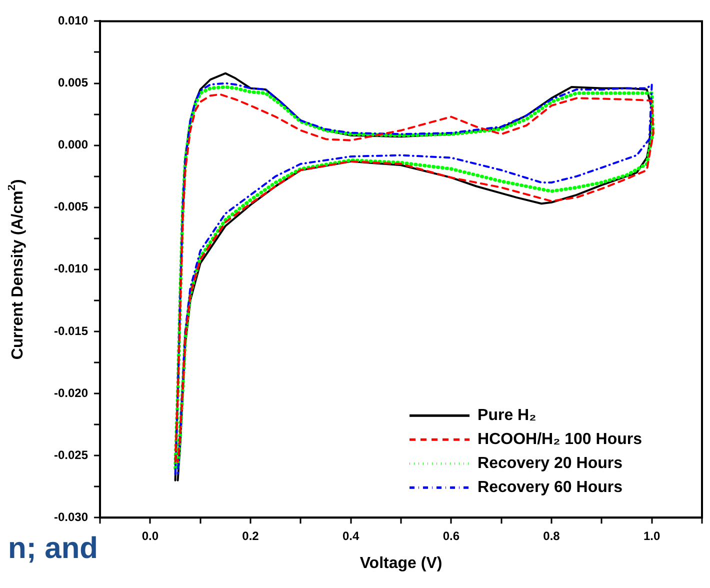  I want to click on y-tick-label: -0.015, so click(71, 331).